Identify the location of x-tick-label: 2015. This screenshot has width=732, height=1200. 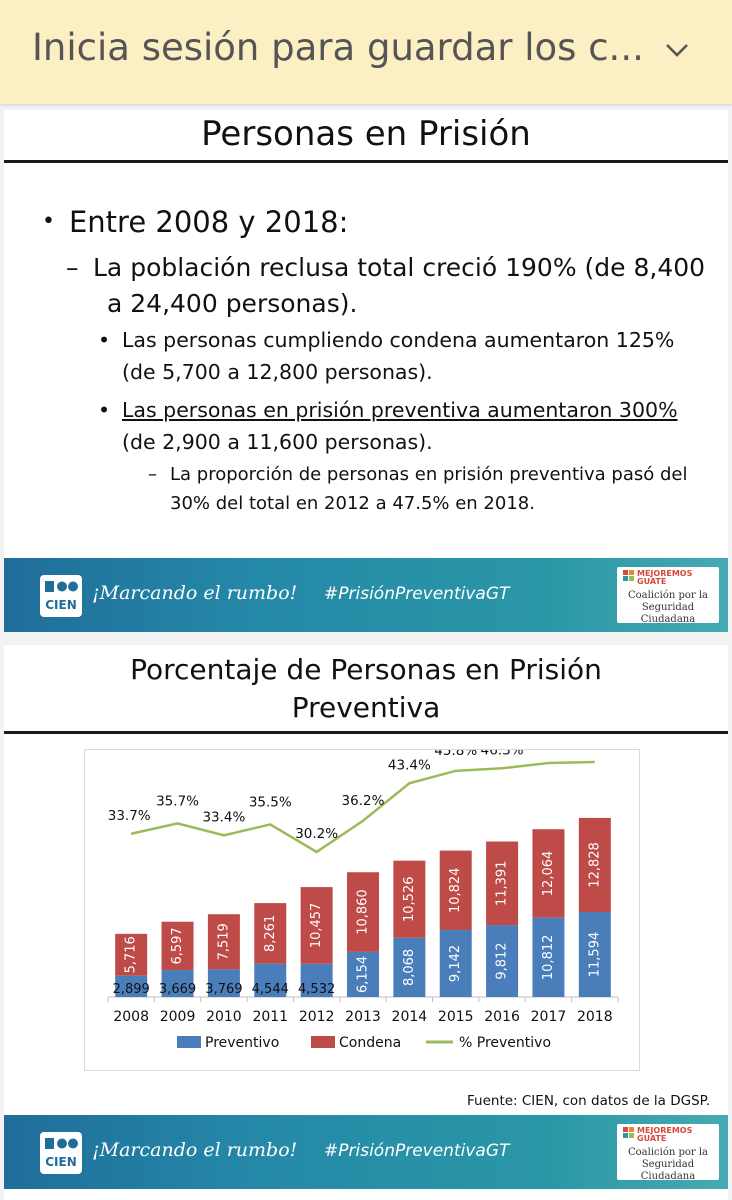
(456, 1017).